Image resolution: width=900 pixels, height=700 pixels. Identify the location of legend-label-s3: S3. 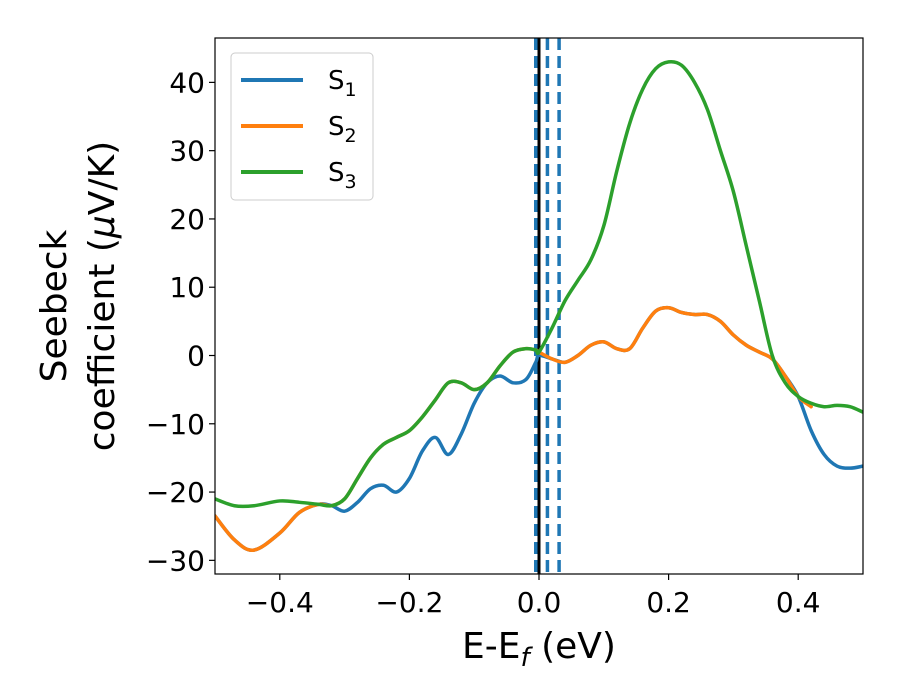
(342, 175).